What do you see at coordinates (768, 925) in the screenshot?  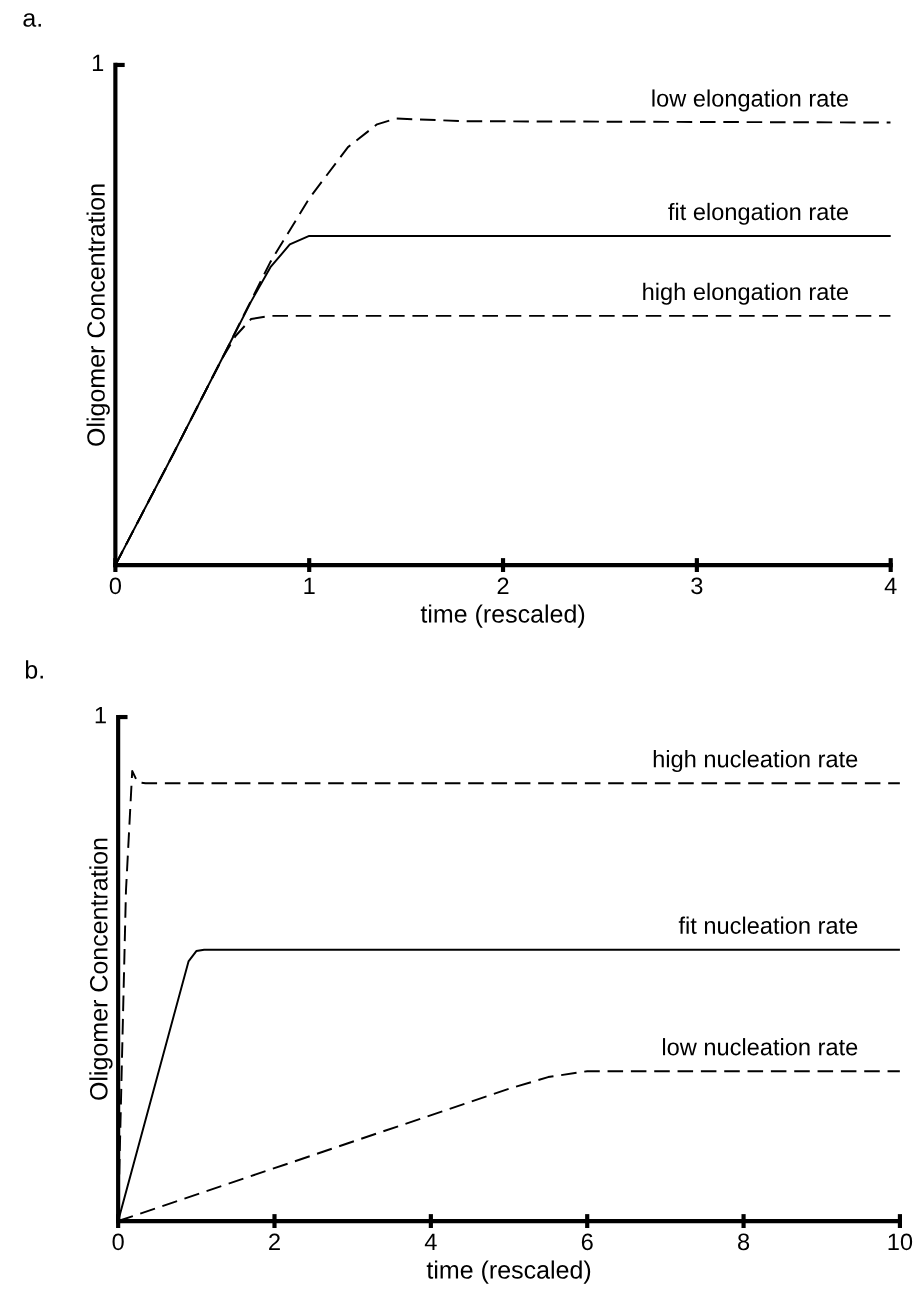 I see `series-label: fit nucleation rate` at bounding box center [768, 925].